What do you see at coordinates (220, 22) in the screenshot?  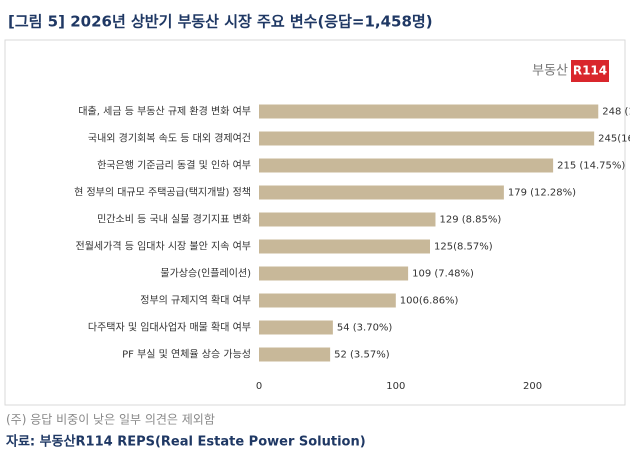 I see `chart-title: [그림 5] 2026년 상반기 부동산 시장 주요 변수(응답=1,458명)` at bounding box center [220, 22].